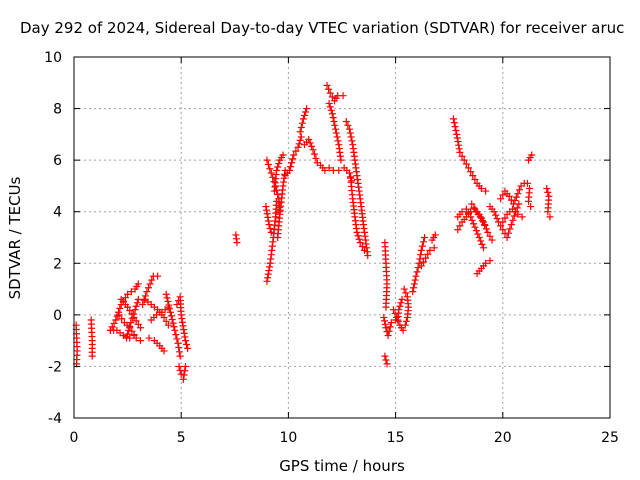 This screenshot has height=480, width=640. What do you see at coordinates (57, 161) in the screenshot?
I see `y-tick-label: 6` at bounding box center [57, 161].